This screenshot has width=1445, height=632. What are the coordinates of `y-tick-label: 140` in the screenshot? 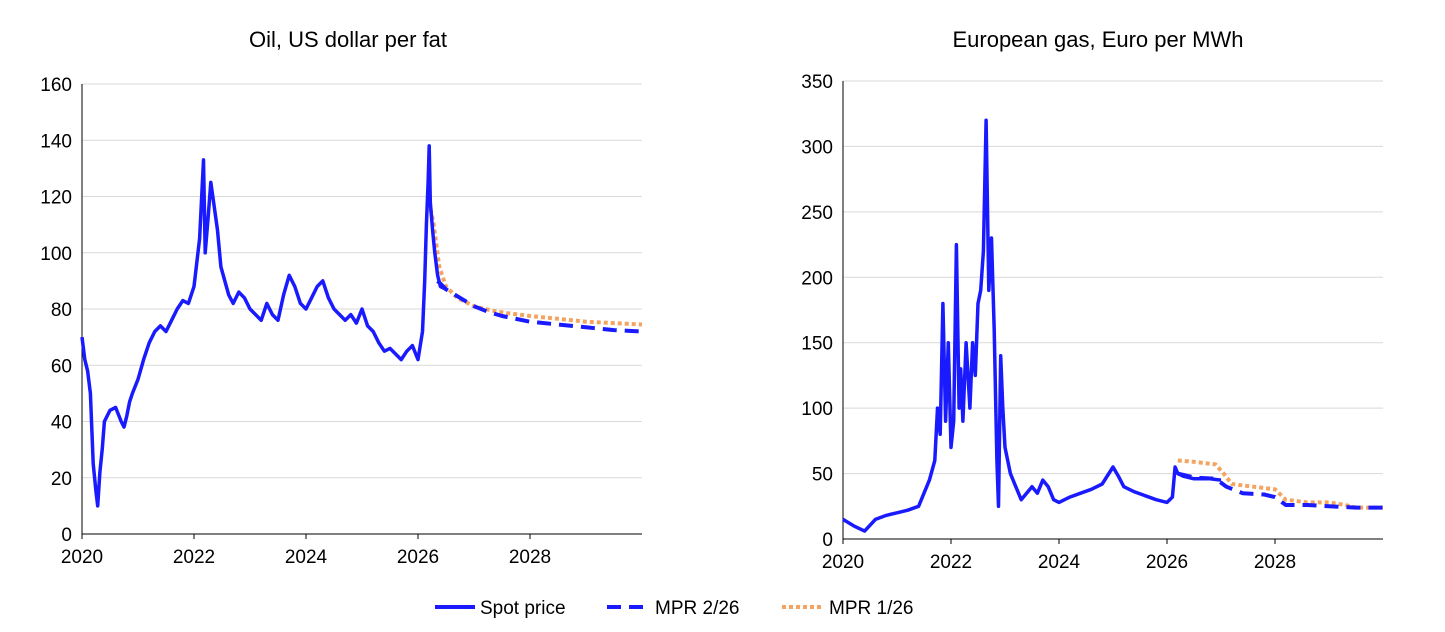 It's located at (56, 141).